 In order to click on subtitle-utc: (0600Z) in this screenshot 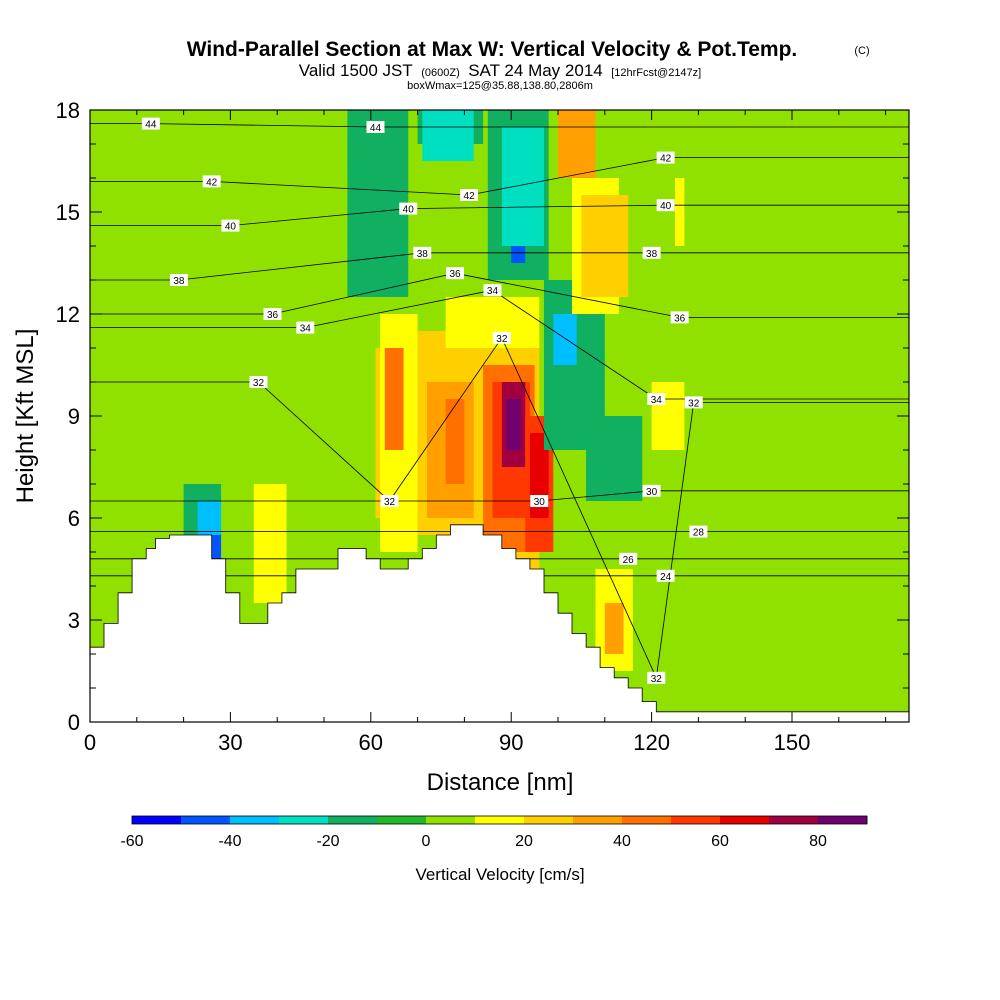, I will do `click(440, 73)`.